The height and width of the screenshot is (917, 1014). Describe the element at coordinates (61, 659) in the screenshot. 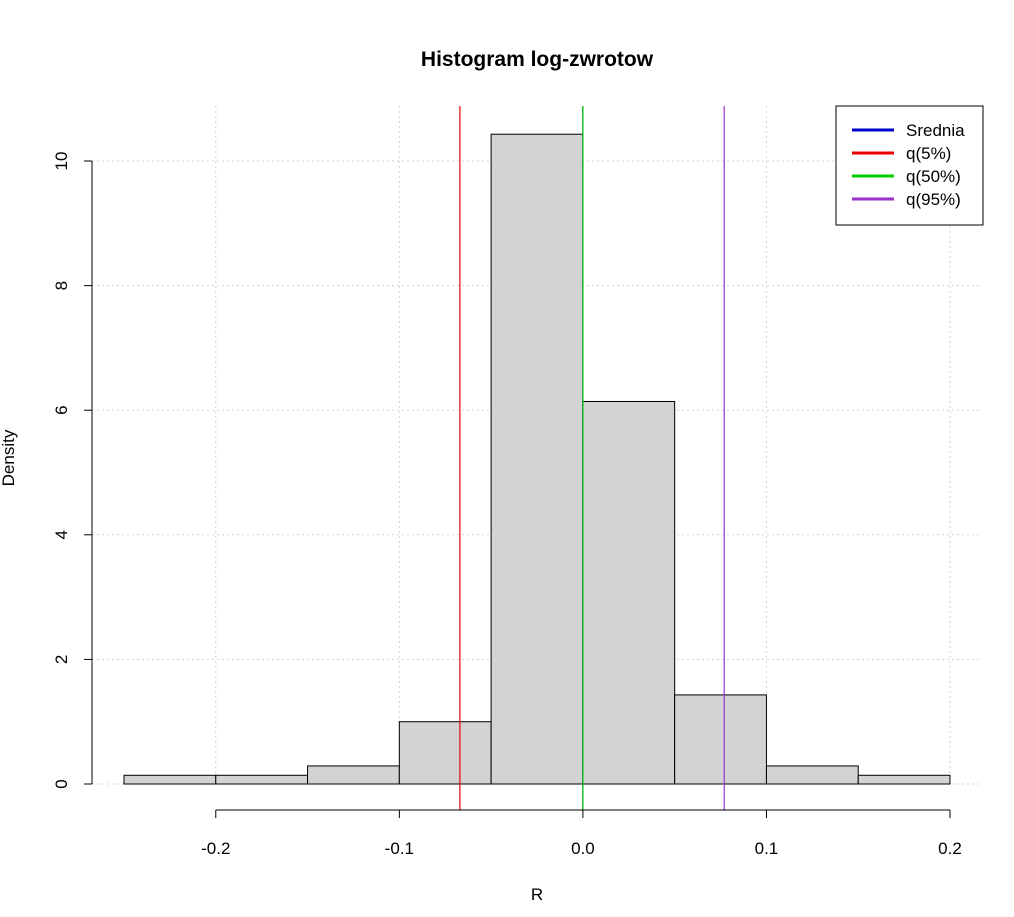

I see `y-tick-label: 2` at that location.